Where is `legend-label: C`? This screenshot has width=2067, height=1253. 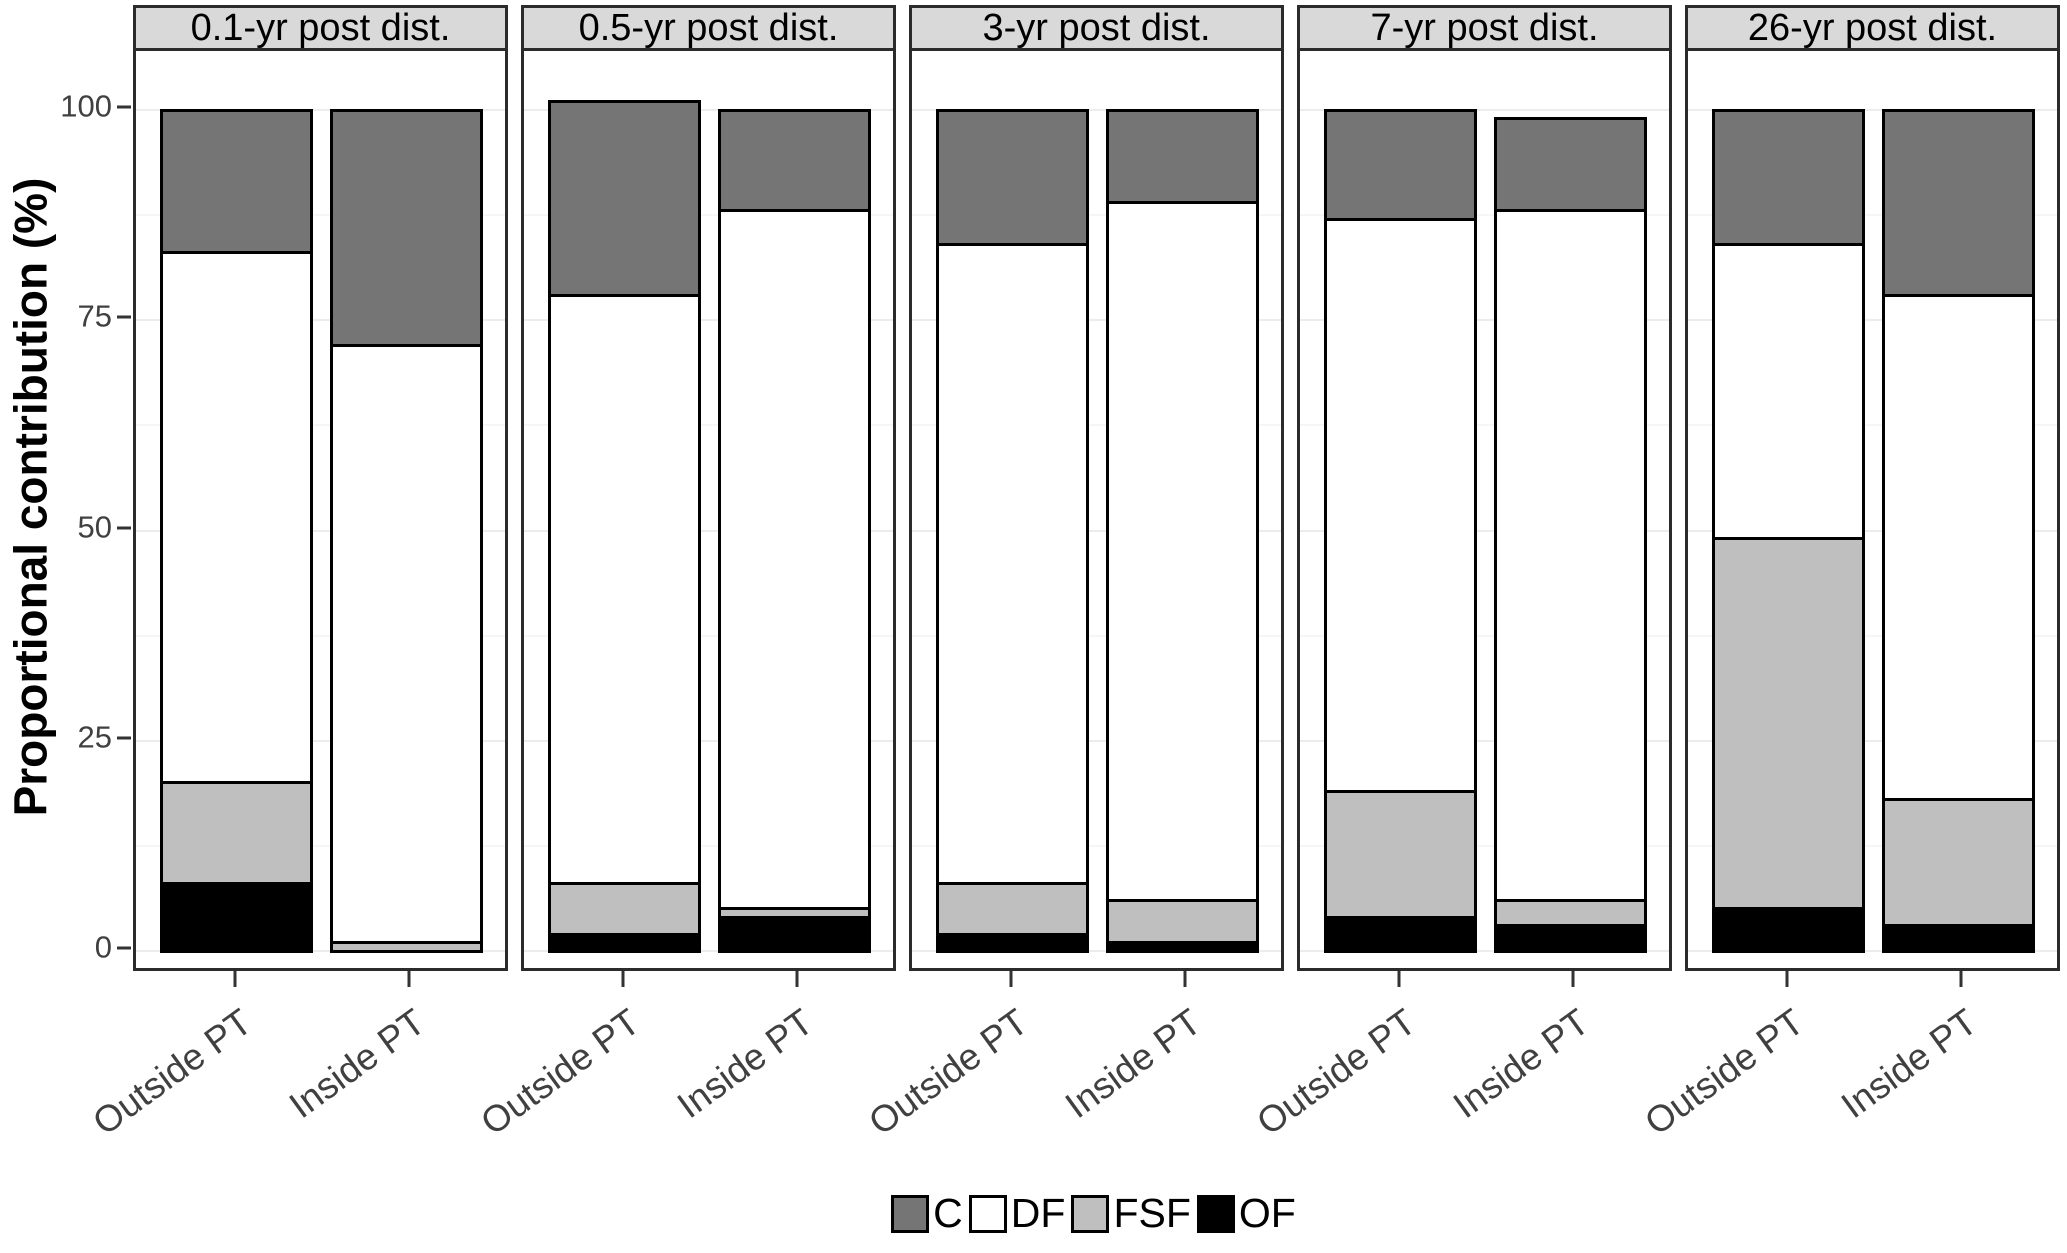
legend-label: C is located at coordinates (948, 1213).